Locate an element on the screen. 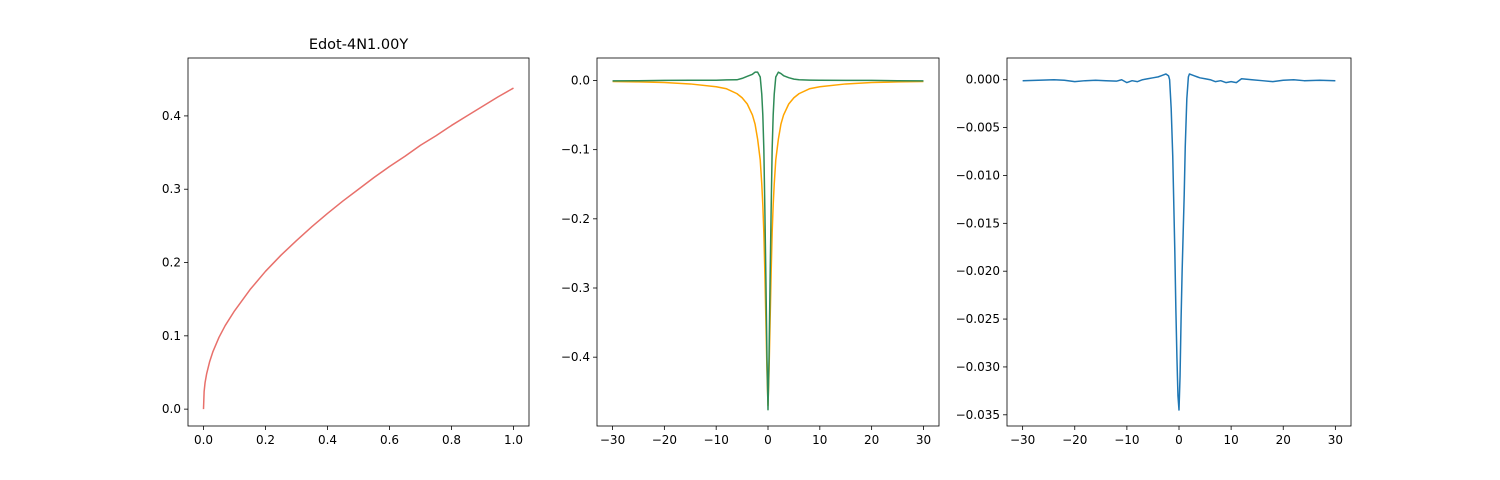 Image resolution: width=1500 pixels, height=480 pixels. chart-2-series-0-line is located at coordinates (1179, 242).